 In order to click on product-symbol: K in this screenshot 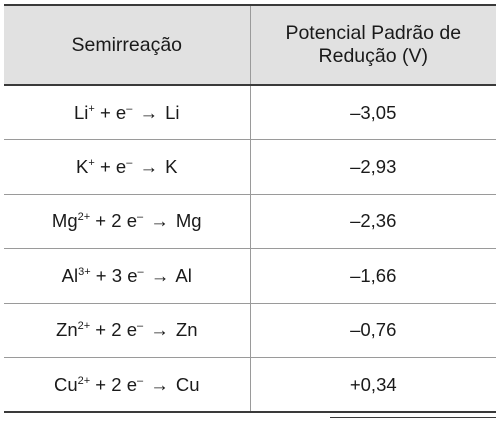, I will do `click(171, 166)`.